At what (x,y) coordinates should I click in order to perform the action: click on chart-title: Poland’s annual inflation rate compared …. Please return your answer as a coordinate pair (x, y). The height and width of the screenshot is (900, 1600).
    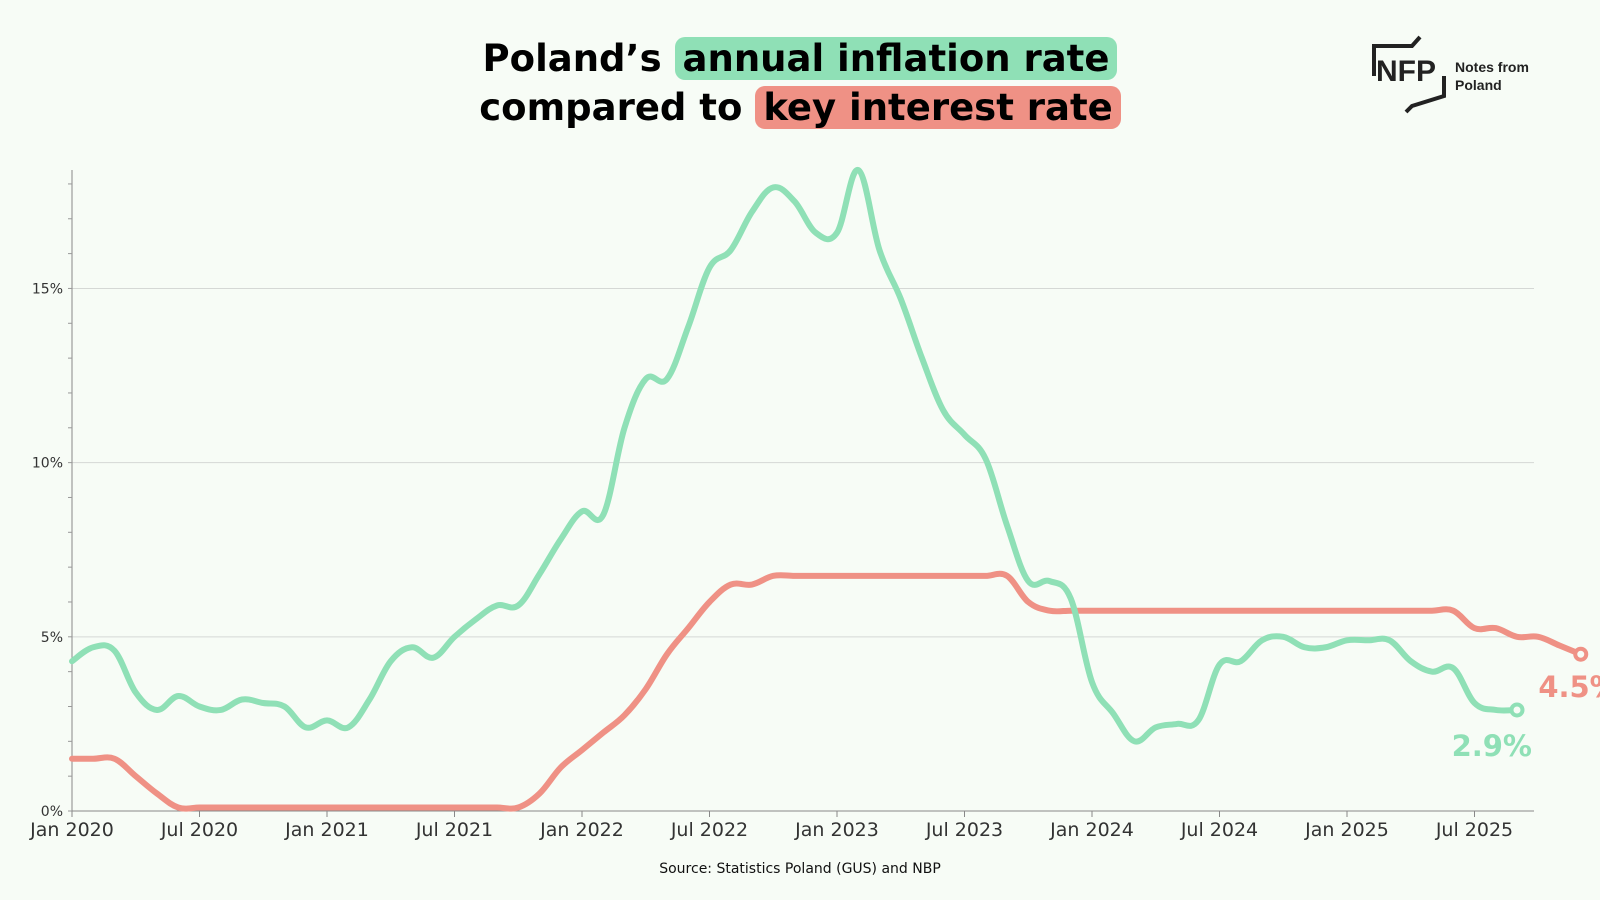
    Looking at the image, I should click on (800, 83).